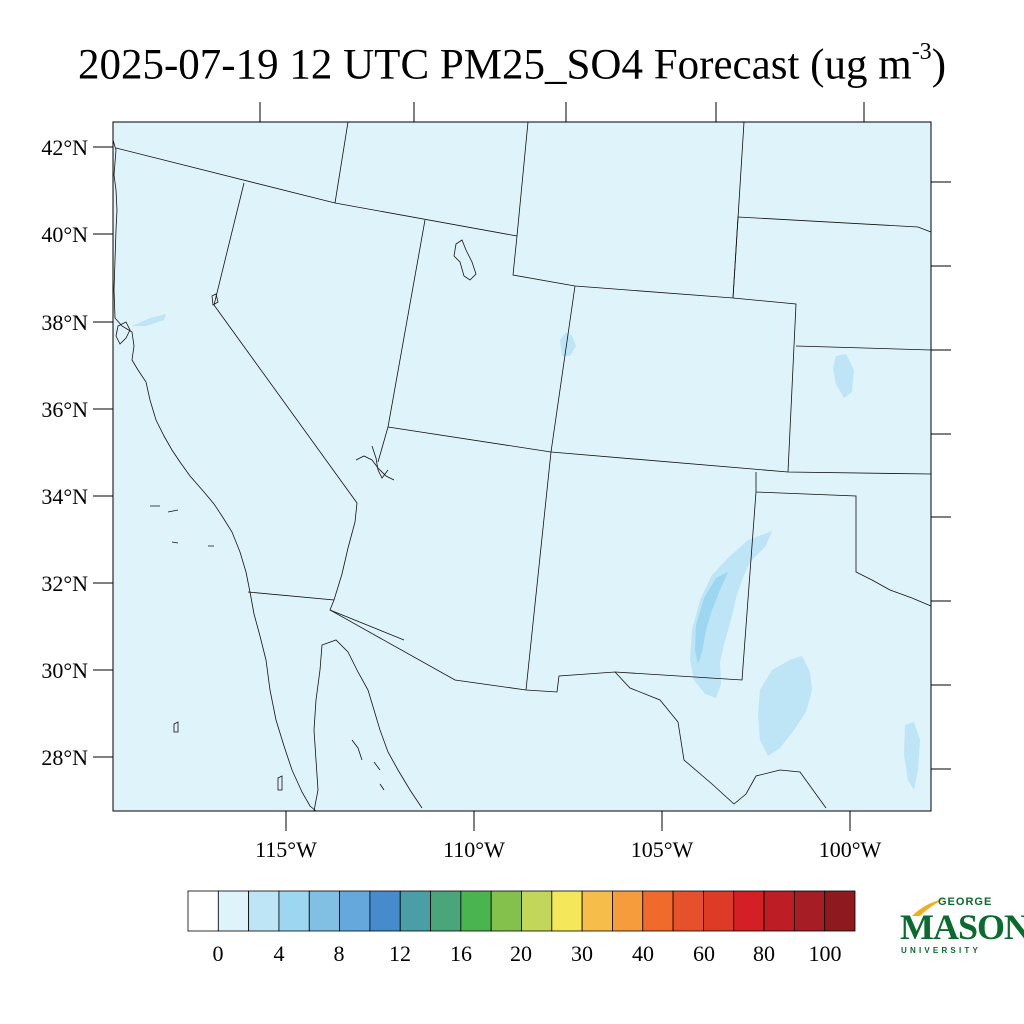 This screenshot has width=1024, height=1024. What do you see at coordinates (400, 953) in the screenshot?
I see `colorbar-label: 12` at bounding box center [400, 953].